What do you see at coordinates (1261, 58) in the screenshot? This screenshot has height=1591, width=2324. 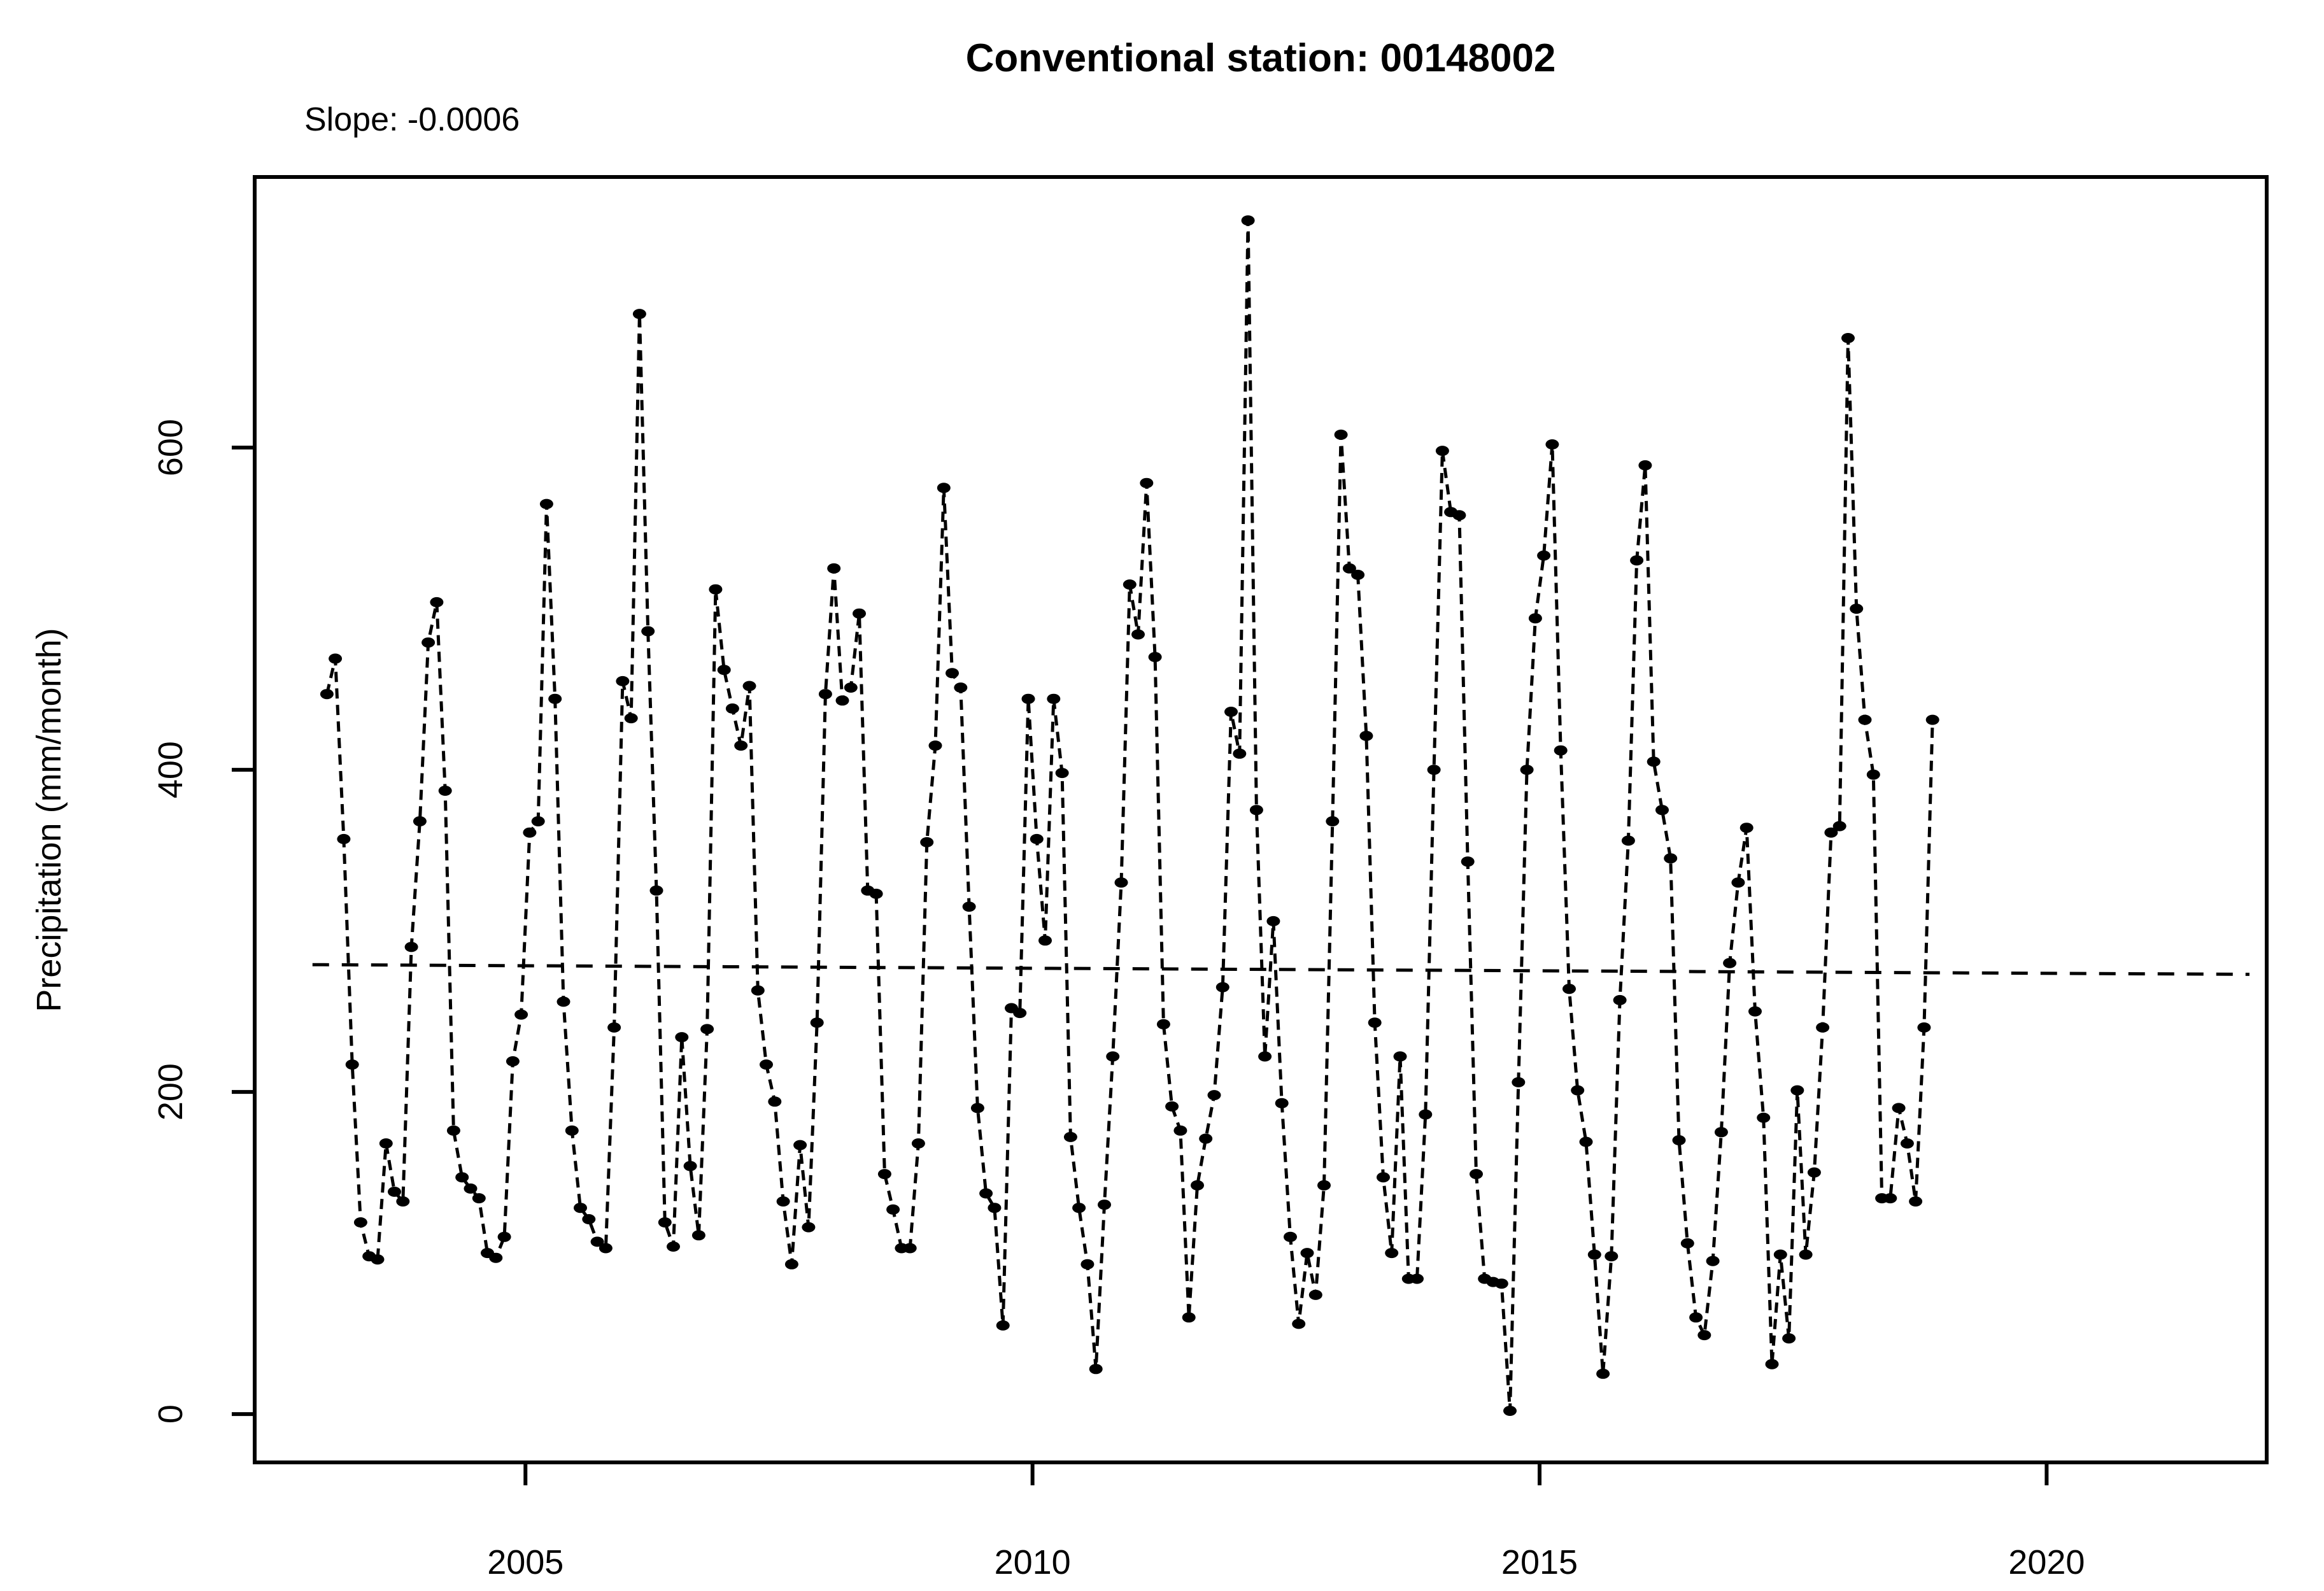 I see `chart-title: Conventional station: 00148002` at bounding box center [1261, 58].